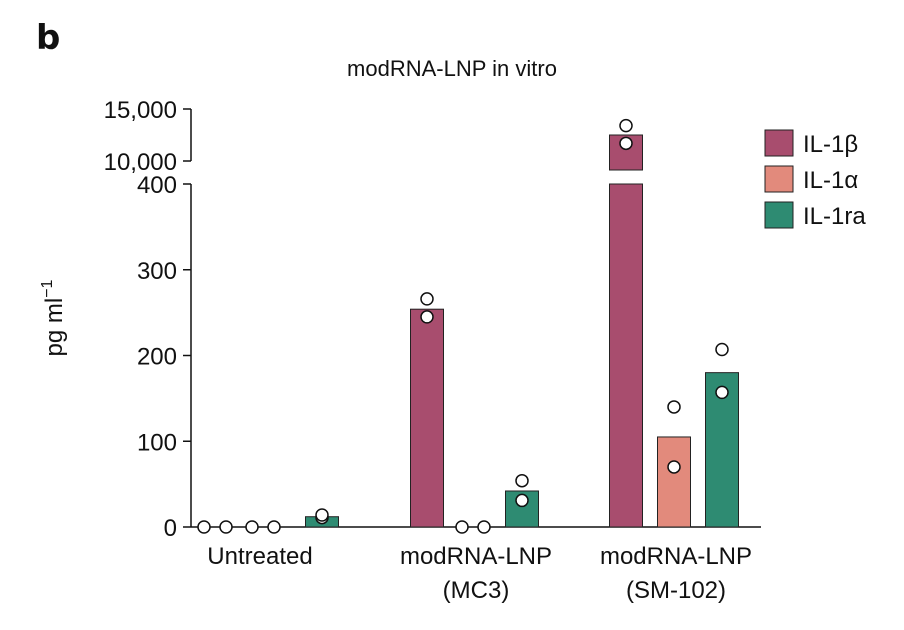 This screenshot has width=904, height=630. I want to click on chart-title: modRNA-LNP in vitro, so click(452, 68).